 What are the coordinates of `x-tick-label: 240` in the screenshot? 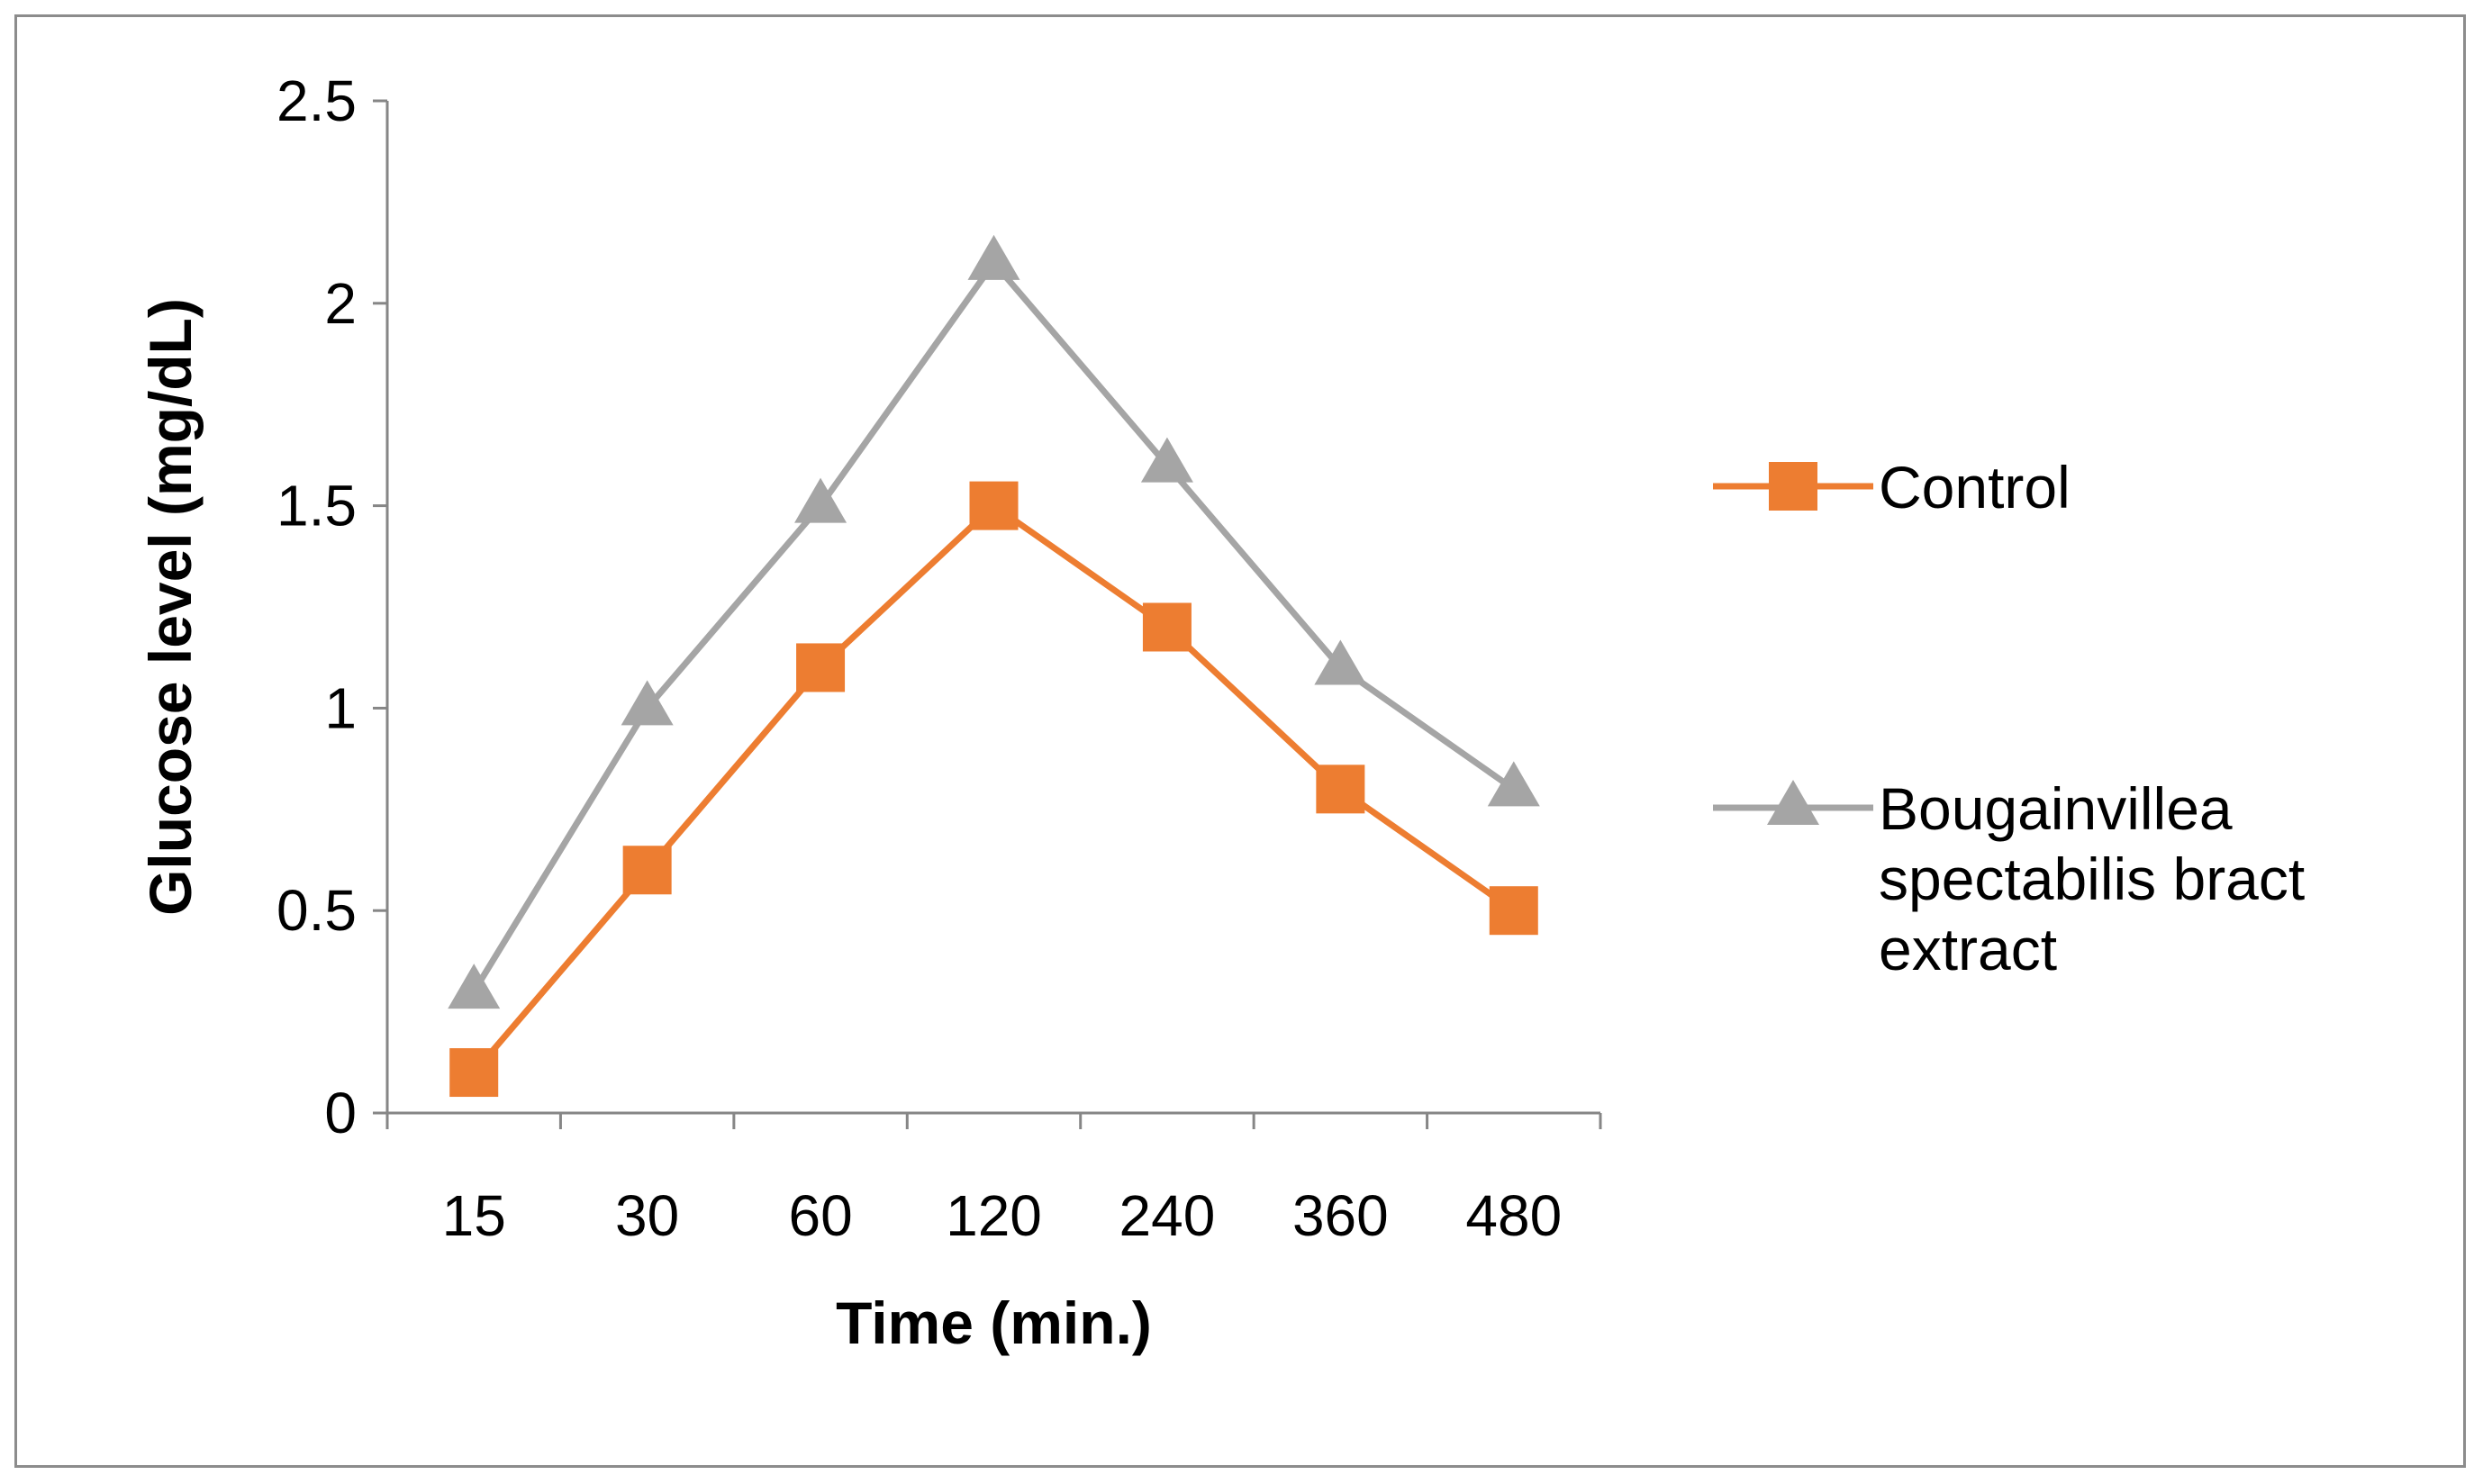 It's located at (1168, 1216).